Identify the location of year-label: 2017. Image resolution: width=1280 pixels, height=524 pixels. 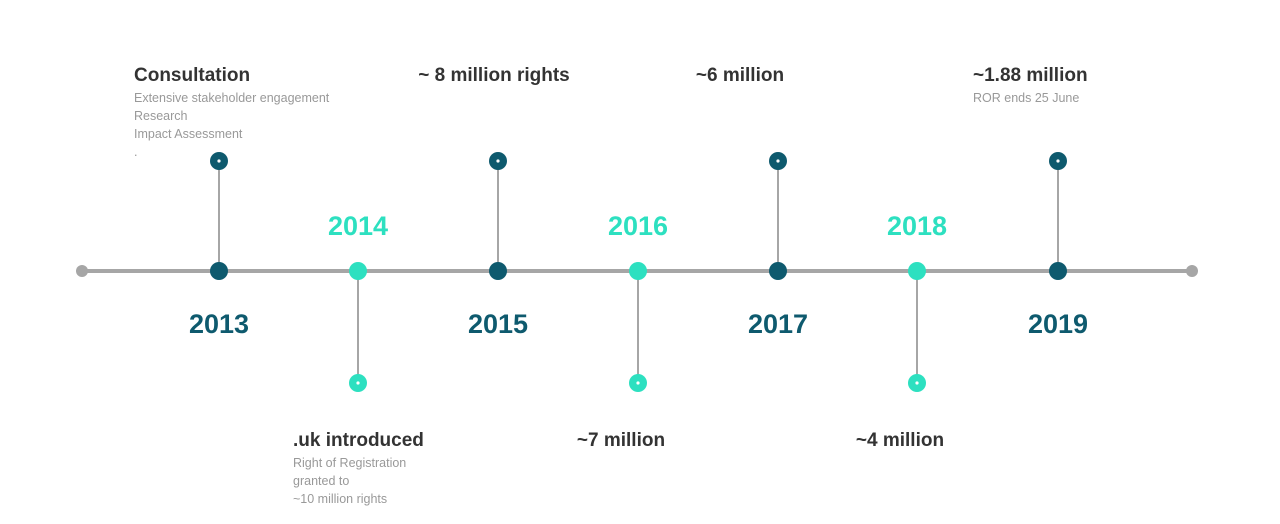
(778, 324).